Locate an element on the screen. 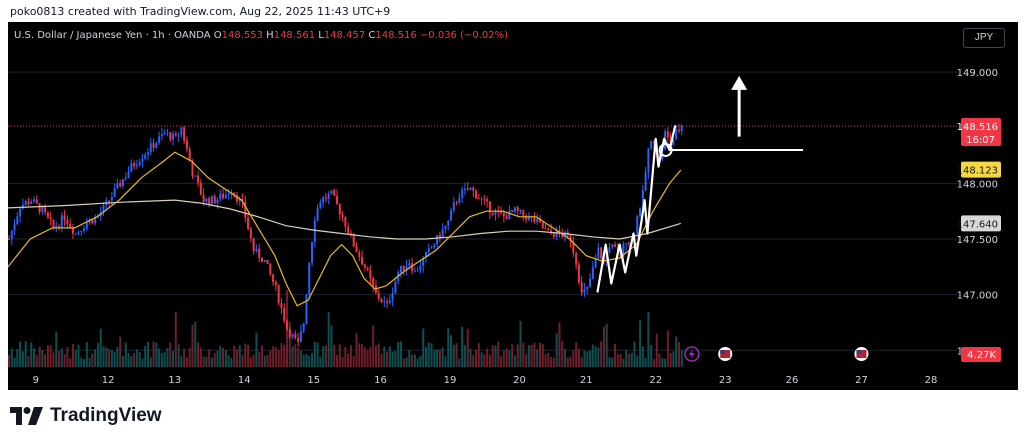  annotations is located at coordinates (700, 184).